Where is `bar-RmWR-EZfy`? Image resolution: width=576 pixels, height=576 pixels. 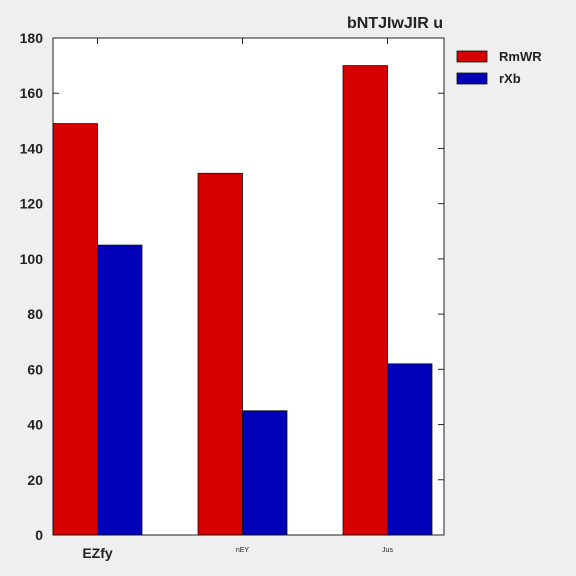
bar-RmWR-EZfy is located at coordinates (75, 329).